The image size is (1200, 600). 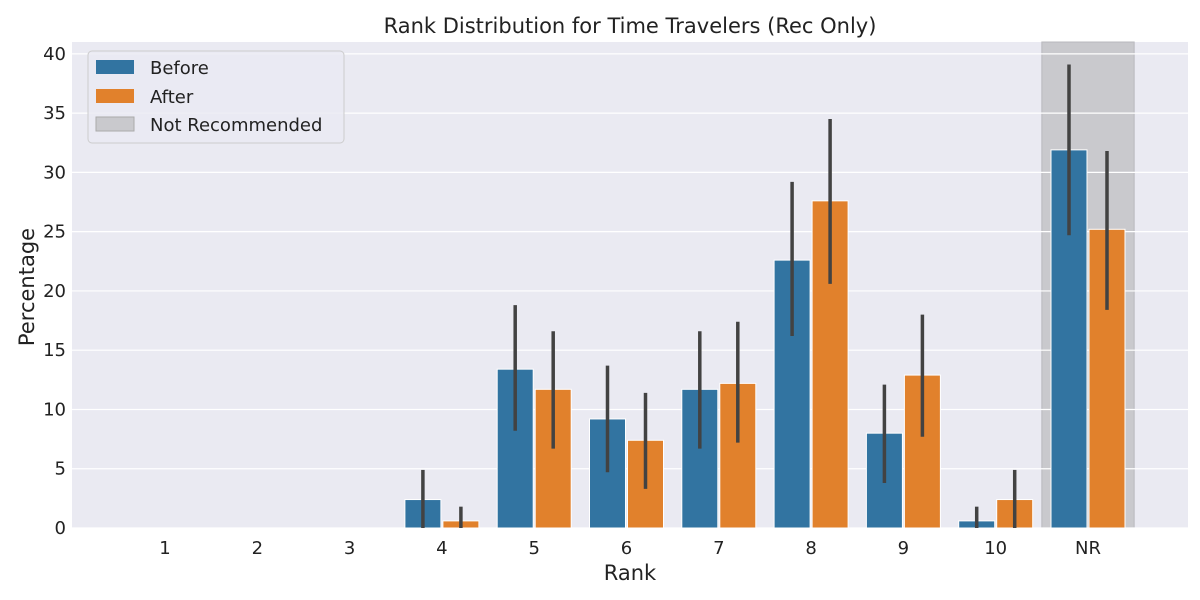 I want to click on legend-frame, so click(x=216, y=97).